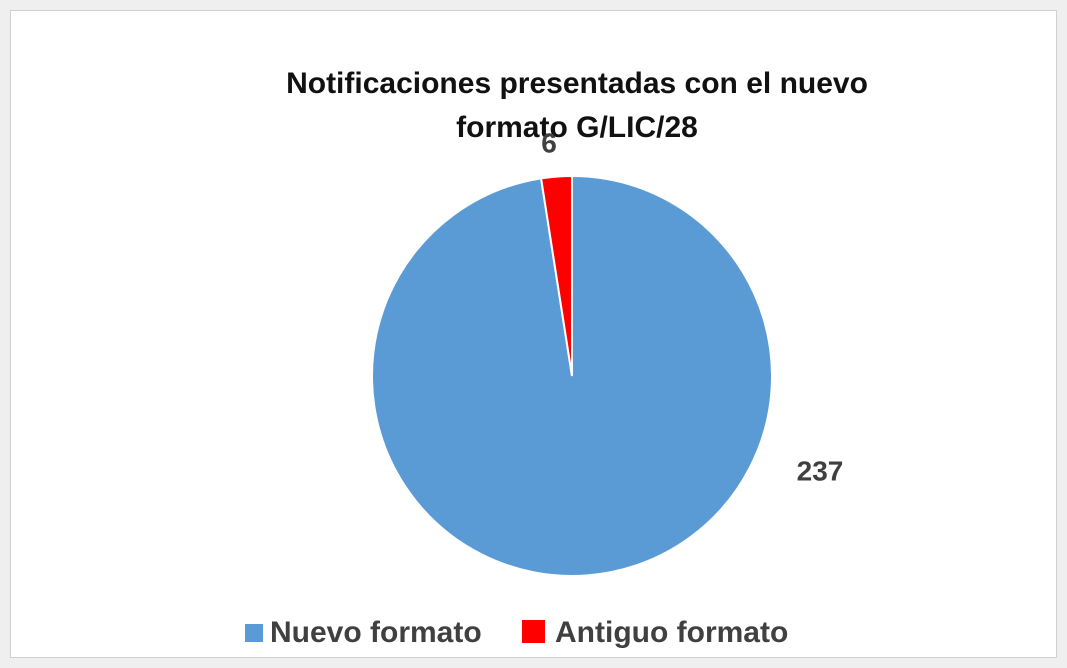 The image size is (1067, 668). Describe the element at coordinates (556, 275) in the screenshot. I see `pie-slice` at that location.